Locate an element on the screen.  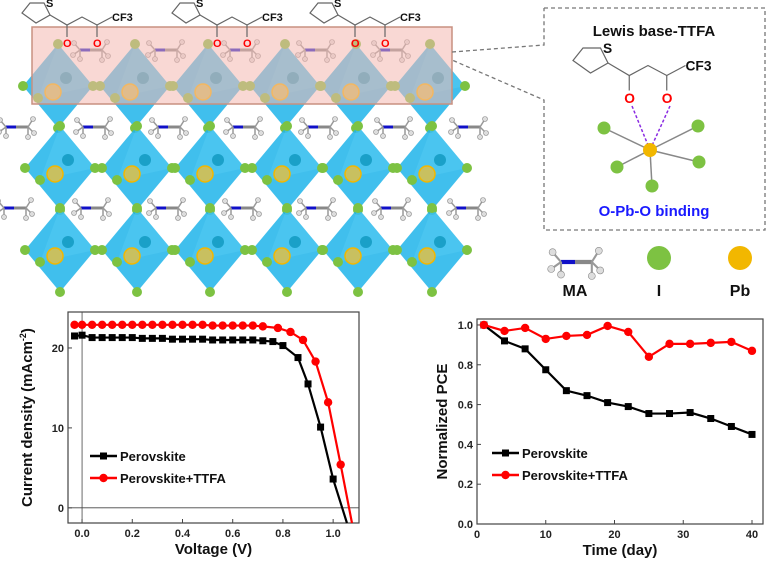
series-perovskite-ttfa is located at coordinates (212, 422).